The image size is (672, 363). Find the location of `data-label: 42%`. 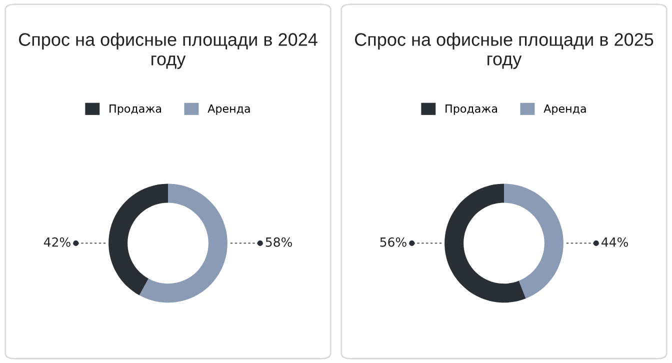

data-label: 42% is located at coordinates (57, 242).